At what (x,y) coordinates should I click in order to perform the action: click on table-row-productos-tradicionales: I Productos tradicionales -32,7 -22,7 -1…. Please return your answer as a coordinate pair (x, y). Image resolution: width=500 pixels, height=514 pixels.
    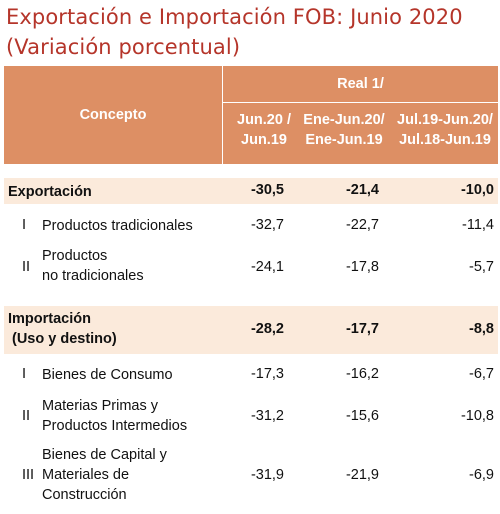
    Looking at the image, I should click on (251, 228).